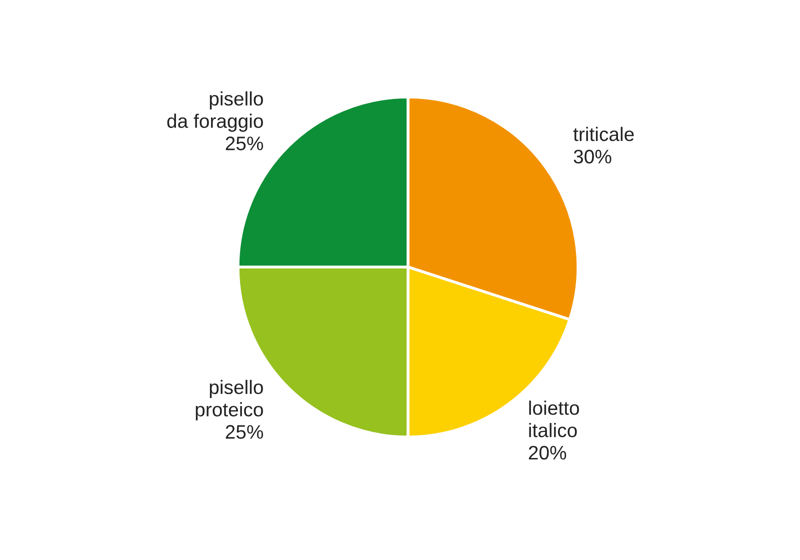 This screenshot has width=800, height=560. What do you see at coordinates (215, 111) in the screenshot?
I see `slice-label: pisello da foraggio` at bounding box center [215, 111].